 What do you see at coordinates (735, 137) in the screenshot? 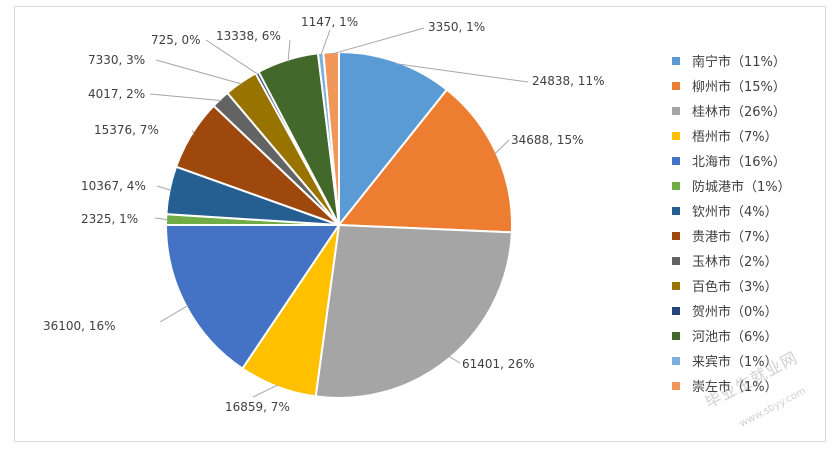
I see `legend-label-4: 梧州市（7%）` at bounding box center [735, 137].